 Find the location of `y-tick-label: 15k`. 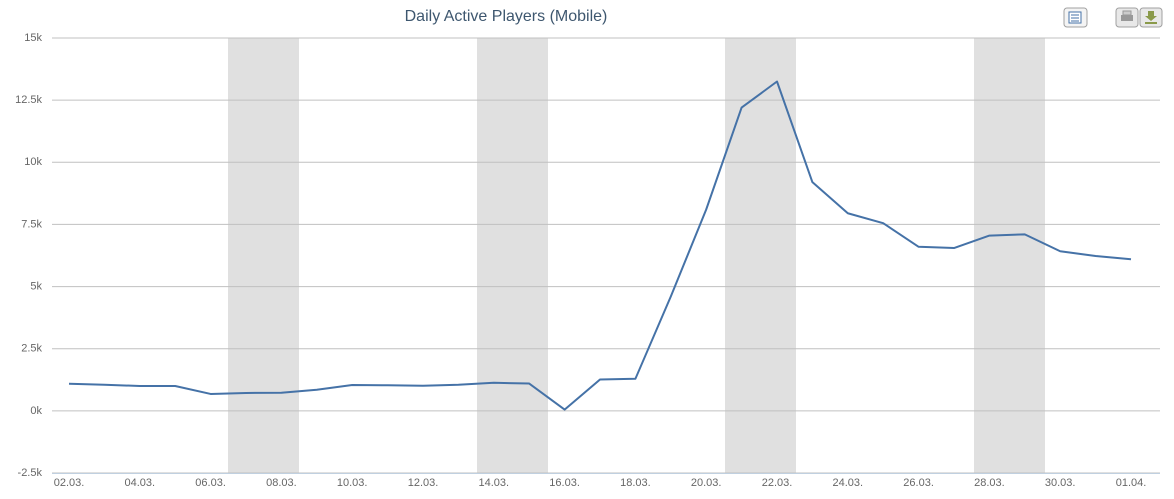

y-tick-label: 15k is located at coordinates (33, 38).